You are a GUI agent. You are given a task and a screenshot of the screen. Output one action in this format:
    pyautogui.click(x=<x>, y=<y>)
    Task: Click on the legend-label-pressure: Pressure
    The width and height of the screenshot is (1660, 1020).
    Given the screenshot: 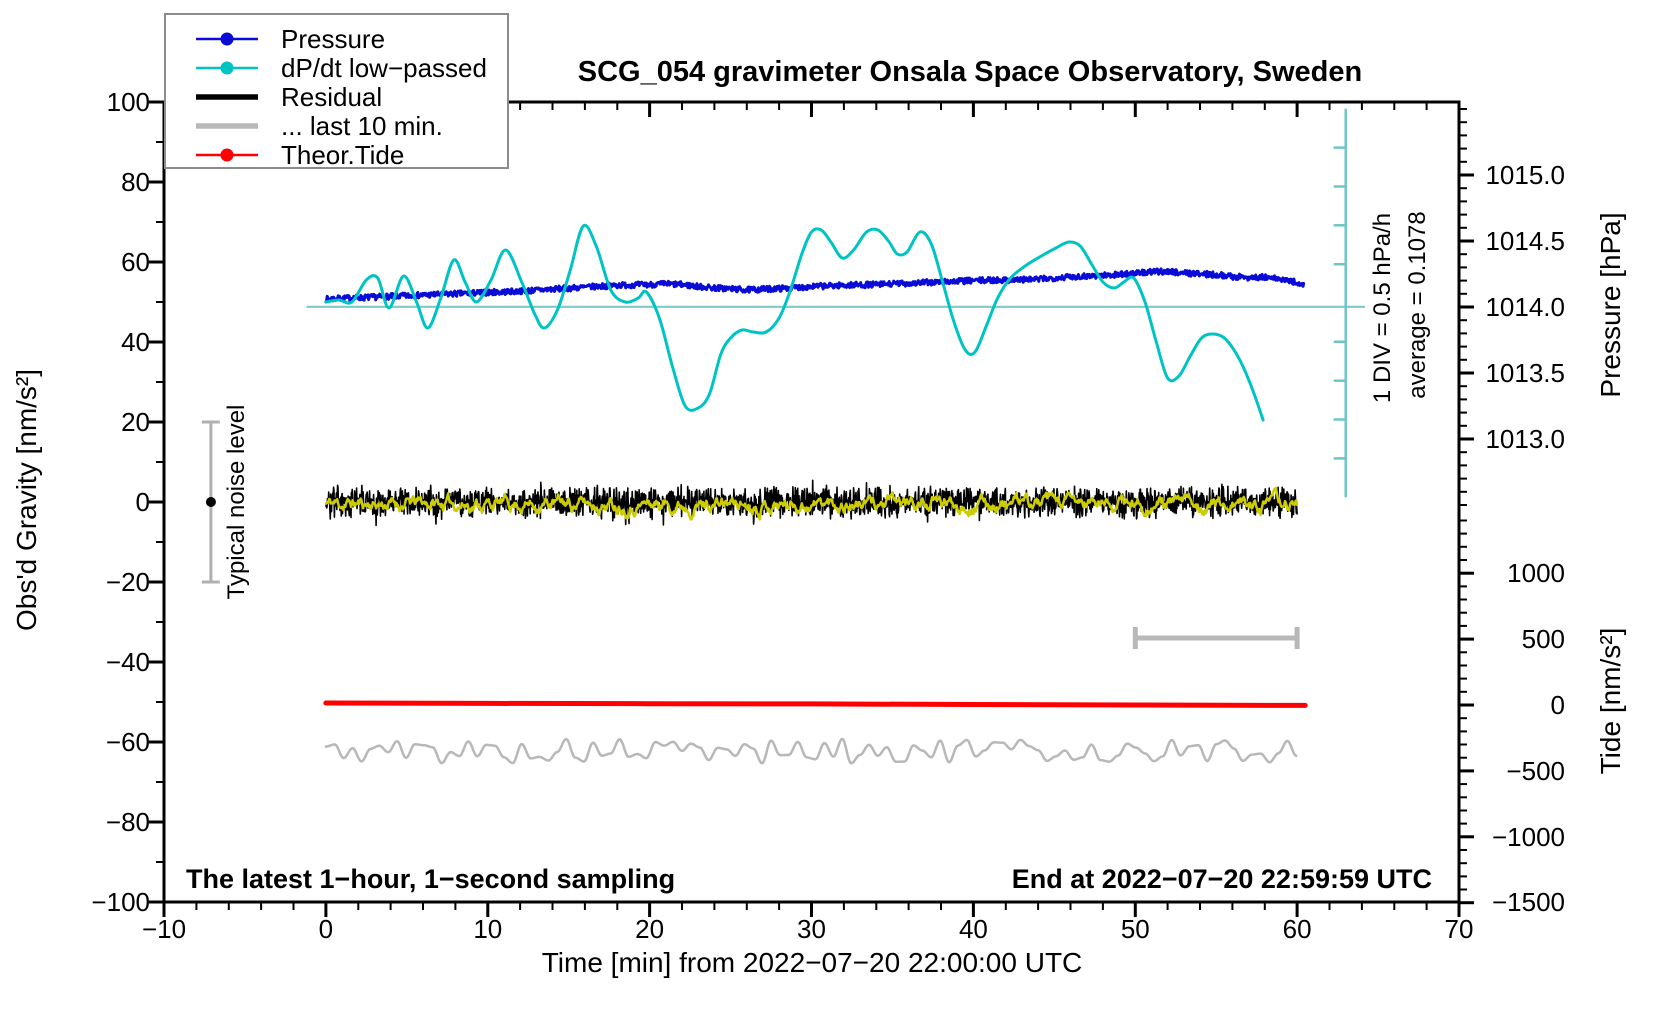 What is the action you would take?
    pyautogui.click(x=333, y=39)
    